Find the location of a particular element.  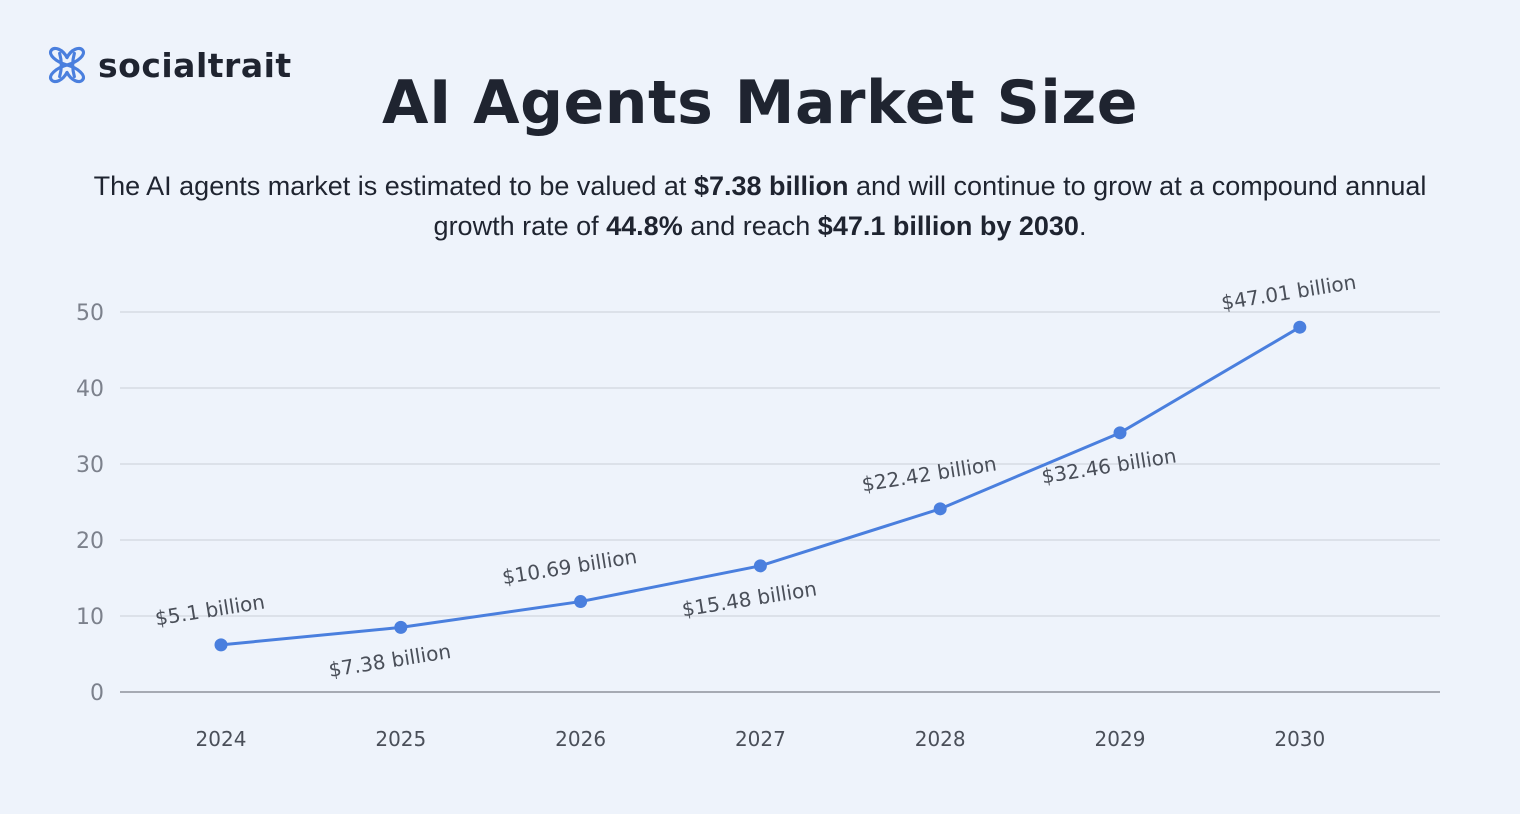

data-label: $15.48 billion is located at coordinates (749, 598).